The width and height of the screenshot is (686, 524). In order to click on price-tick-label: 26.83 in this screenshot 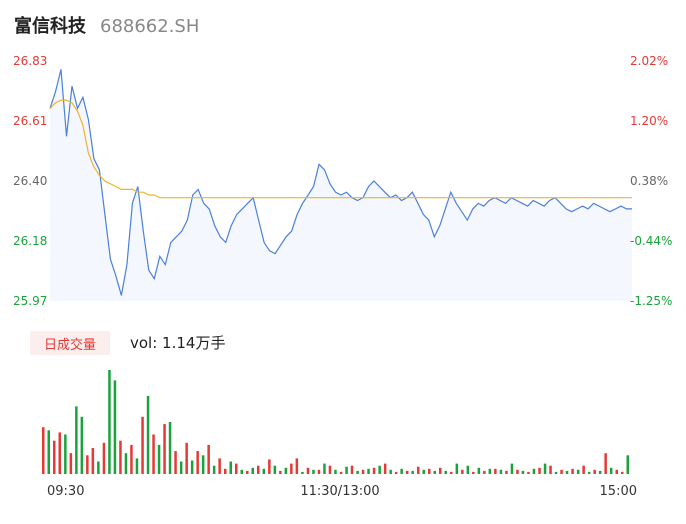, I will do `click(30, 61)`.